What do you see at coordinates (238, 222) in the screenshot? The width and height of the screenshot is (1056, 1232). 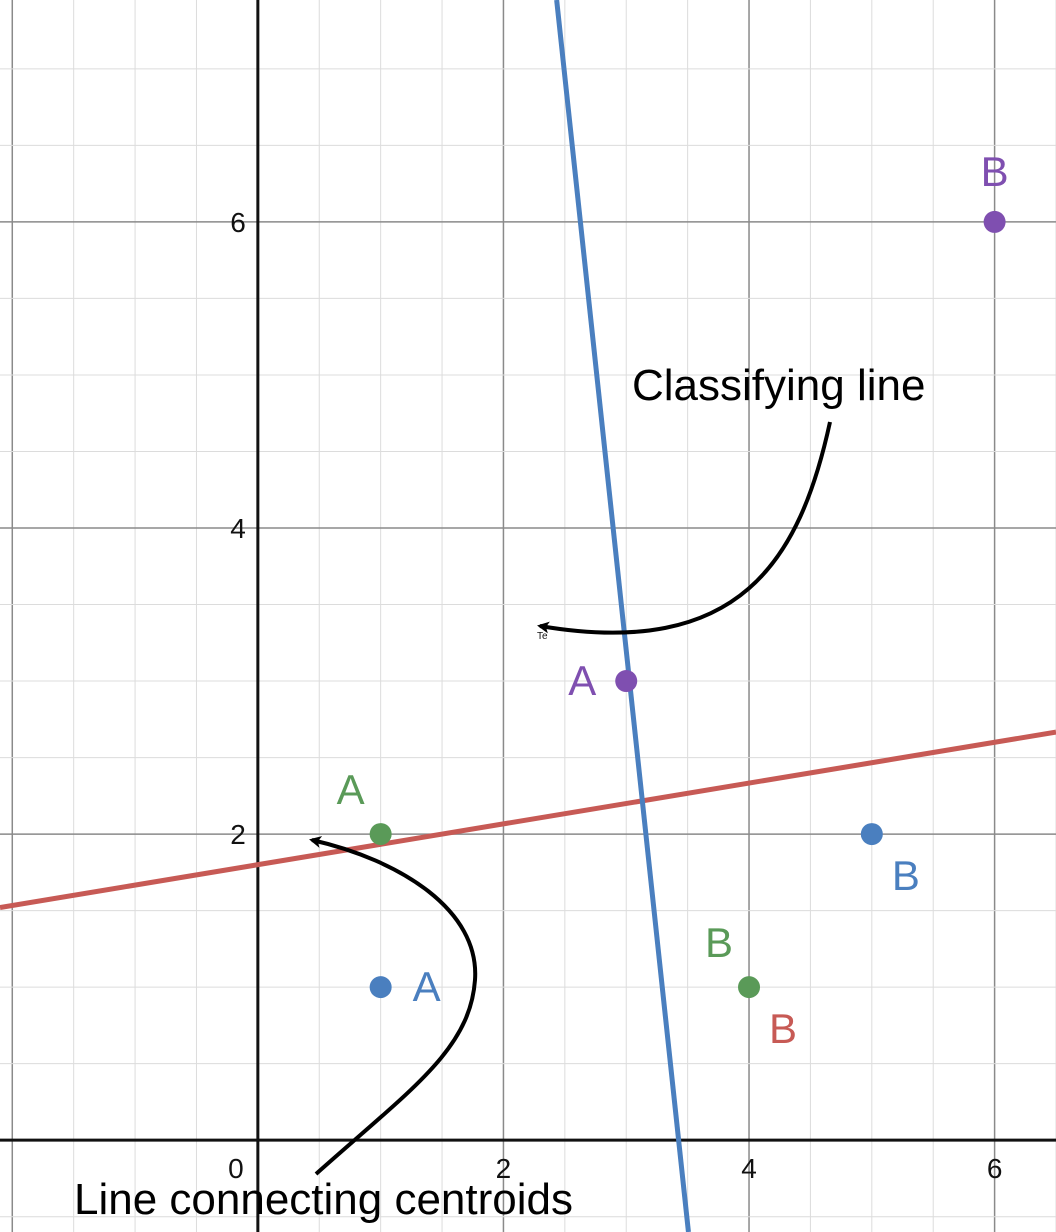 I see `y-tick-label: 6` at bounding box center [238, 222].